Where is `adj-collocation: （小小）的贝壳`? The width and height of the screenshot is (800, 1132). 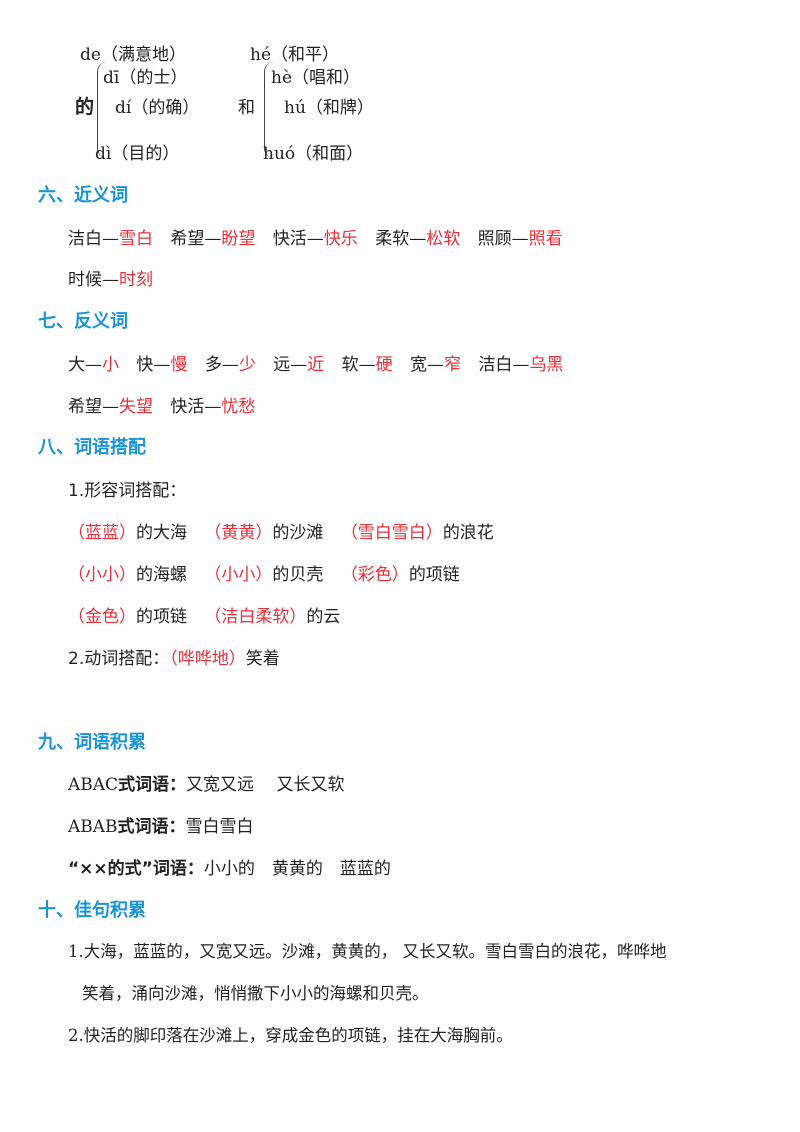 adj-collocation: （小小）的贝壳 is located at coordinates (264, 575).